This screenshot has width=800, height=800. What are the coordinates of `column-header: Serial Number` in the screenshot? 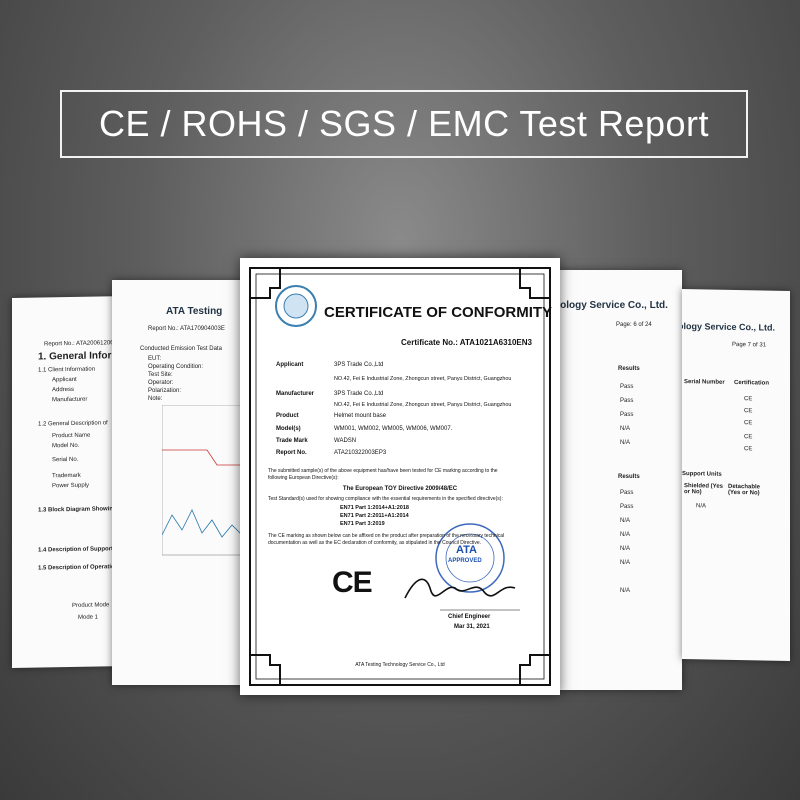 It's located at (704, 382).